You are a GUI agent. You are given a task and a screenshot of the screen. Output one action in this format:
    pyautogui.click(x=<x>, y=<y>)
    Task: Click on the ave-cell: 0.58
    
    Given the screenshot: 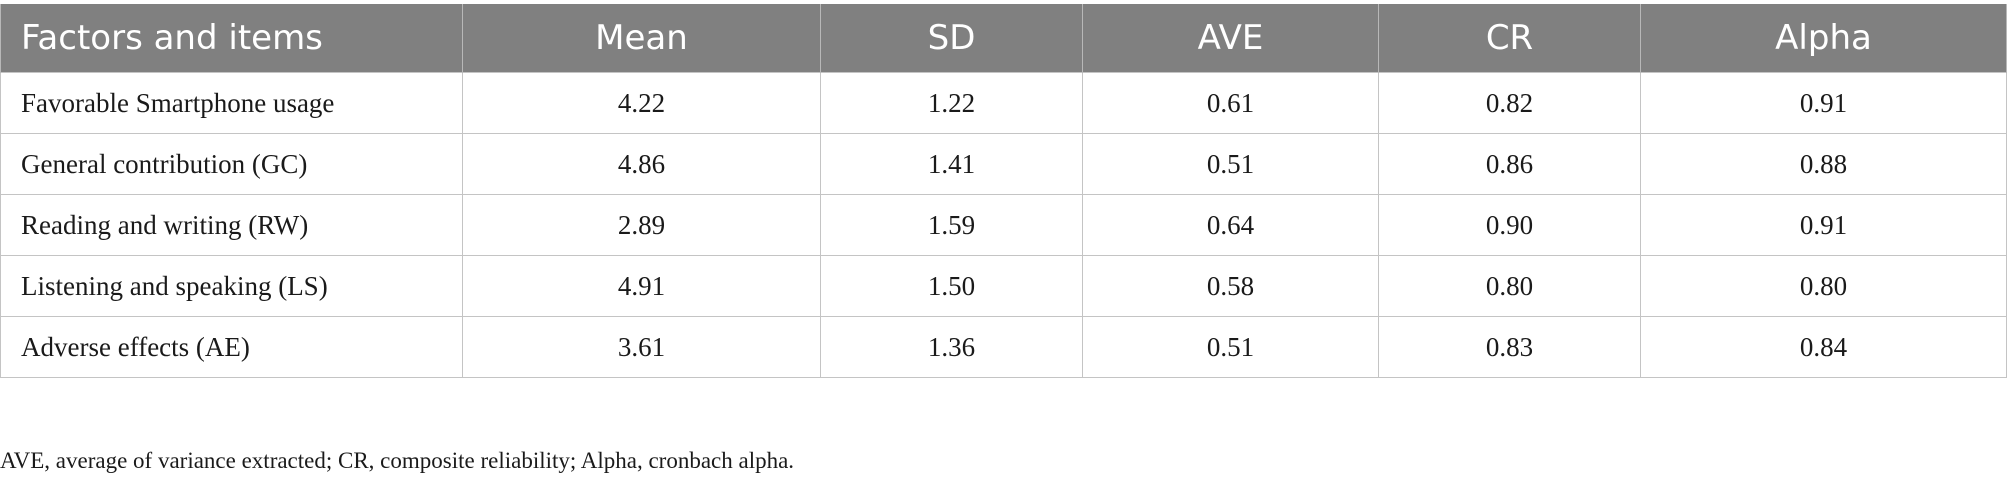 What is the action you would take?
    pyautogui.click(x=1230, y=286)
    